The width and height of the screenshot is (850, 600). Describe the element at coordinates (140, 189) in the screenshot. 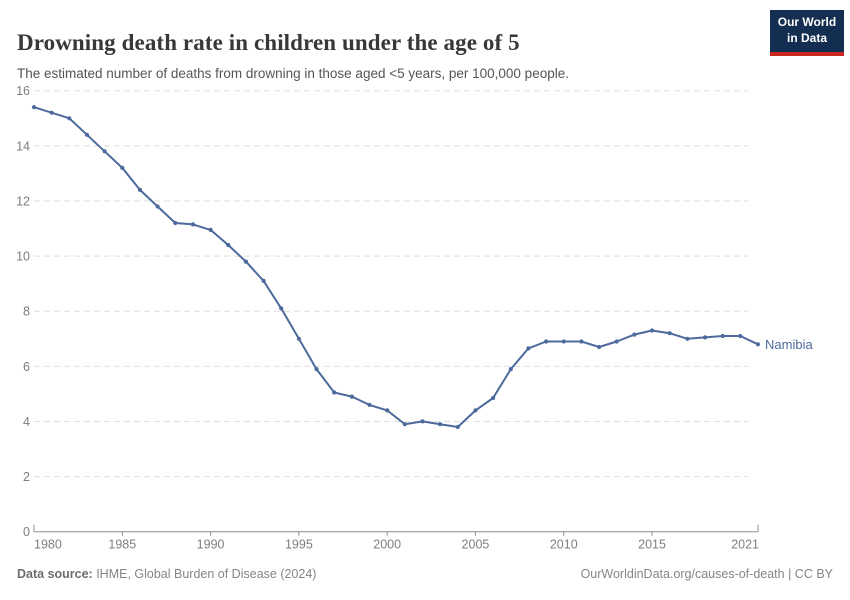

I see `data-point-1986` at that location.